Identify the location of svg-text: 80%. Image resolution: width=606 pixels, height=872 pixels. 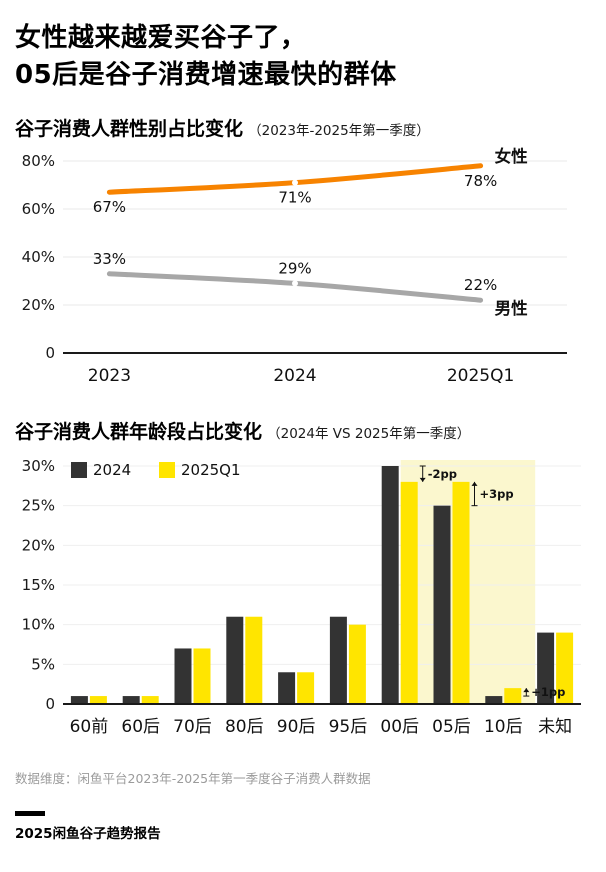
(38, 161).